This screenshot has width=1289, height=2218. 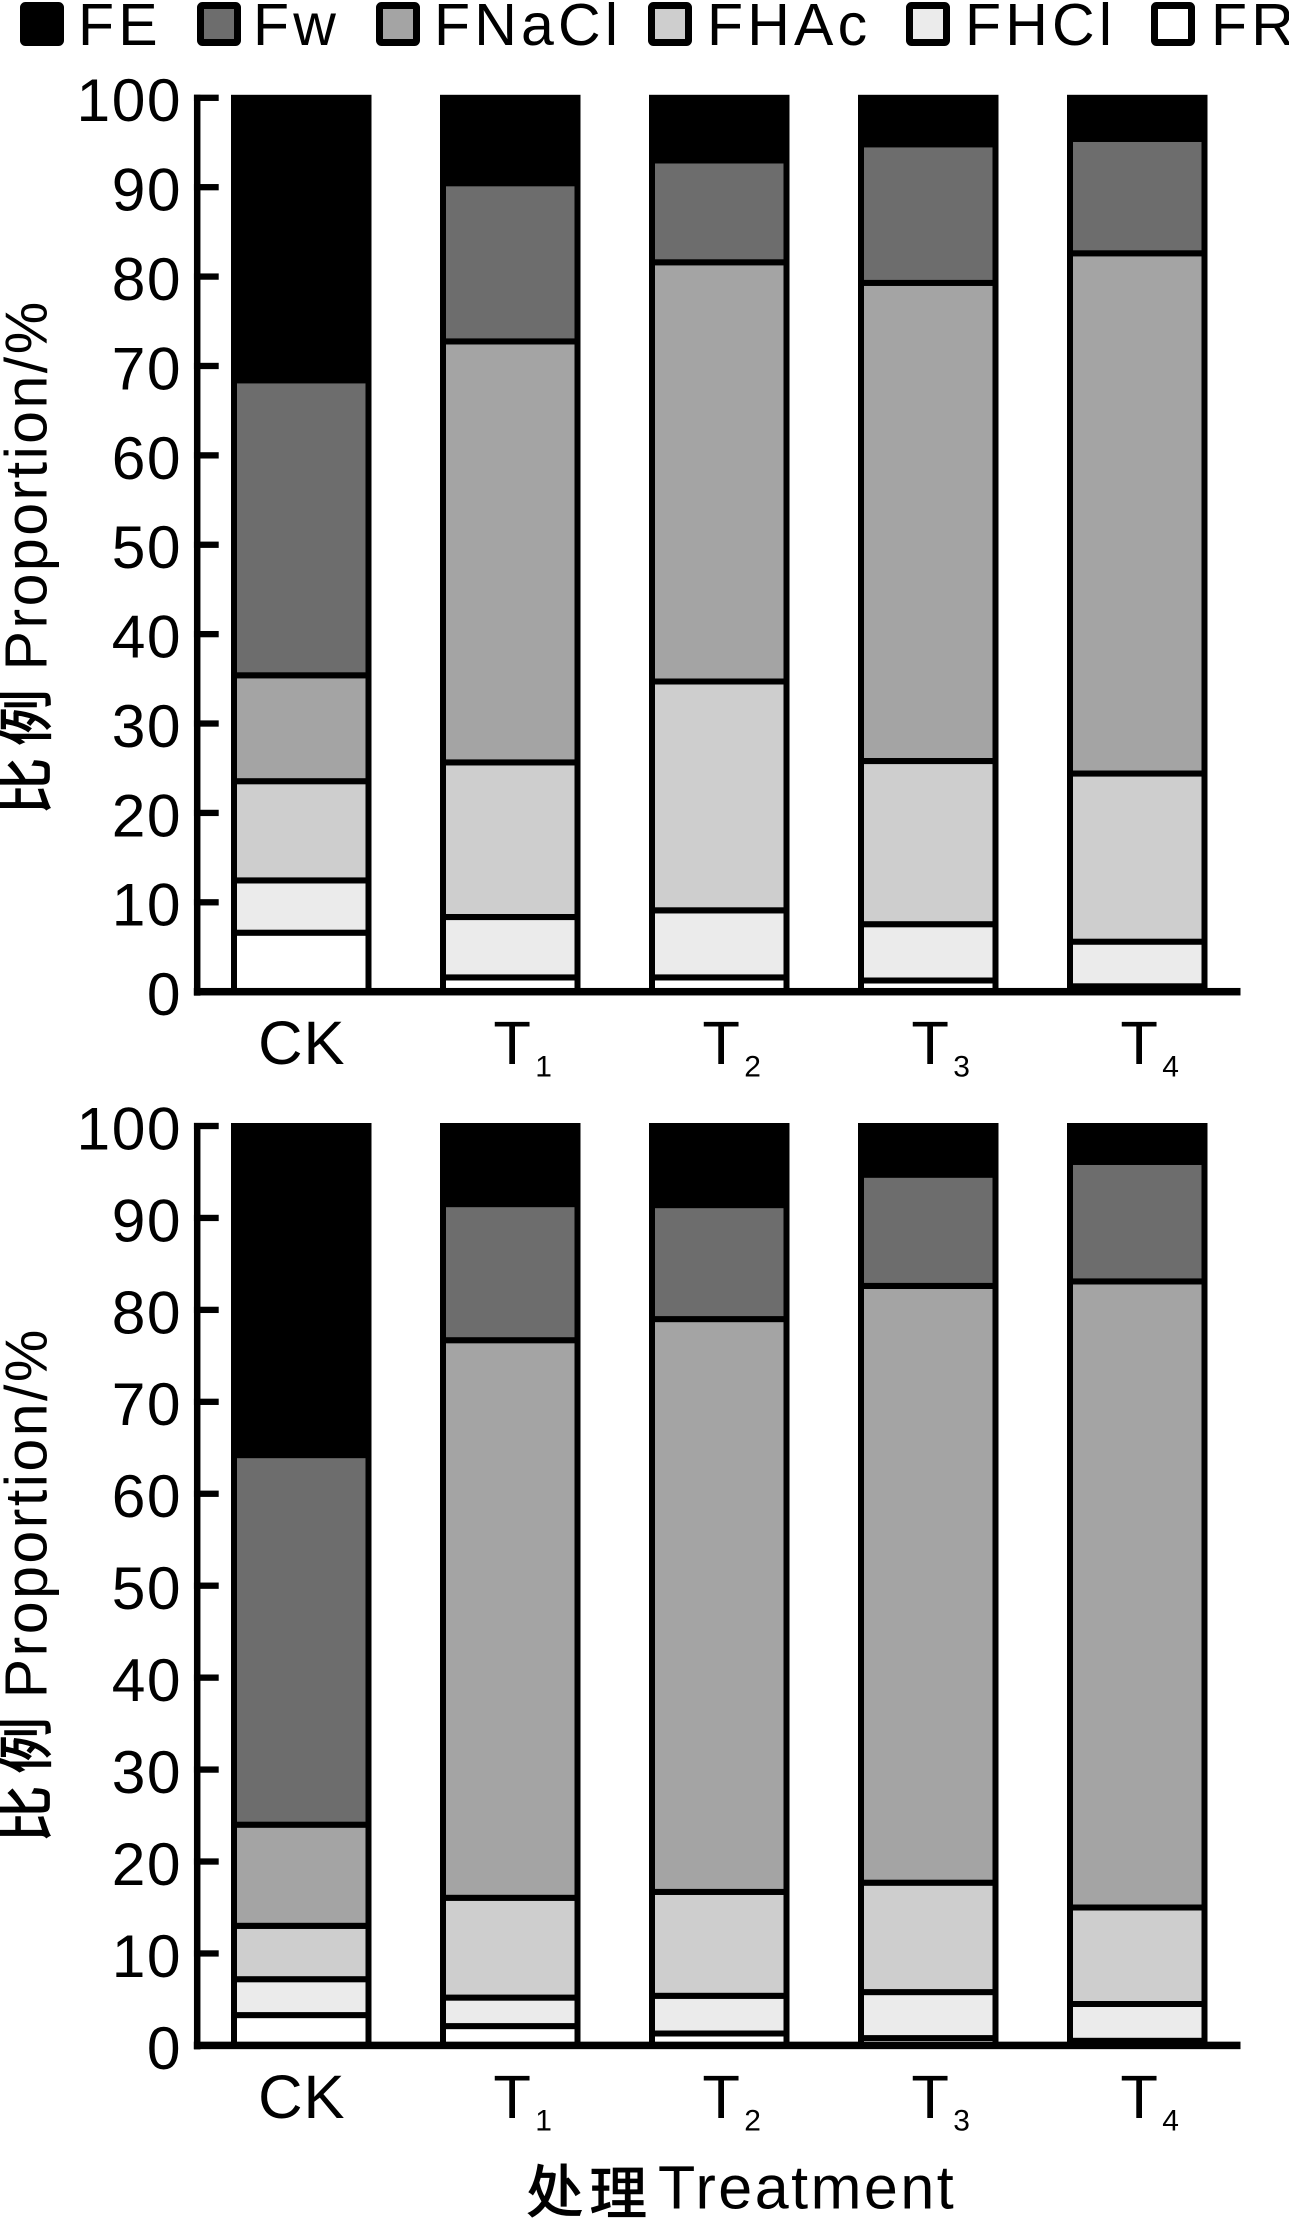 What do you see at coordinates (789, 29) in the screenshot?
I see `svg-text: FHAc` at bounding box center [789, 29].